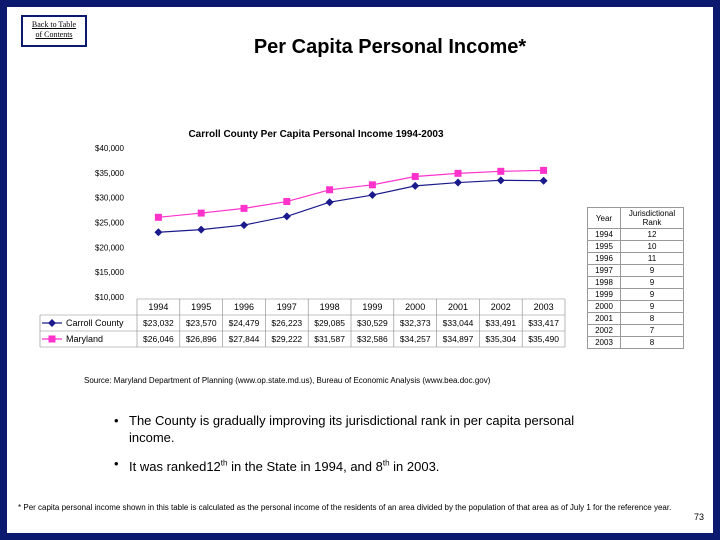  I want to click on data-label: $34,897, so click(458, 339).